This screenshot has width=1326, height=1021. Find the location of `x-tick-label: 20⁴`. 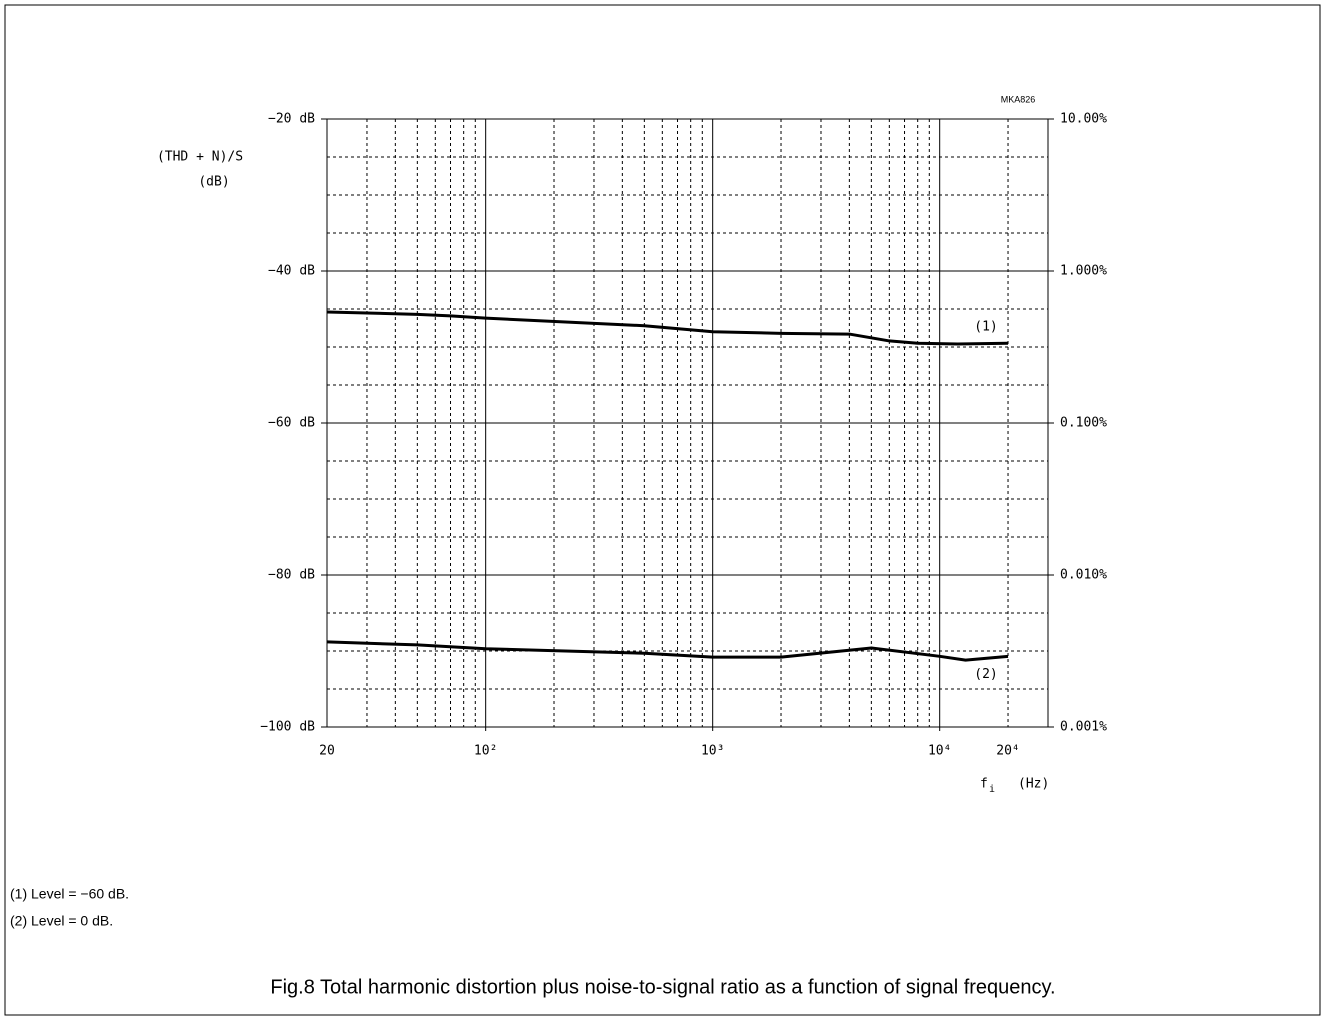

x-tick-label: 20⁴ is located at coordinates (1007, 751).